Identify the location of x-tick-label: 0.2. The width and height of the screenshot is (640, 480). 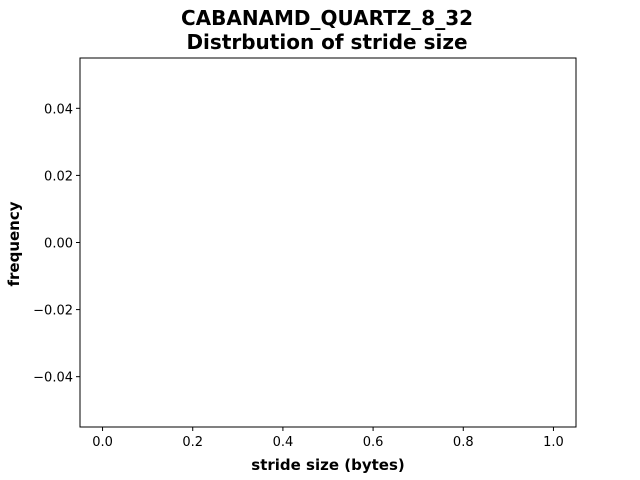
(192, 442).